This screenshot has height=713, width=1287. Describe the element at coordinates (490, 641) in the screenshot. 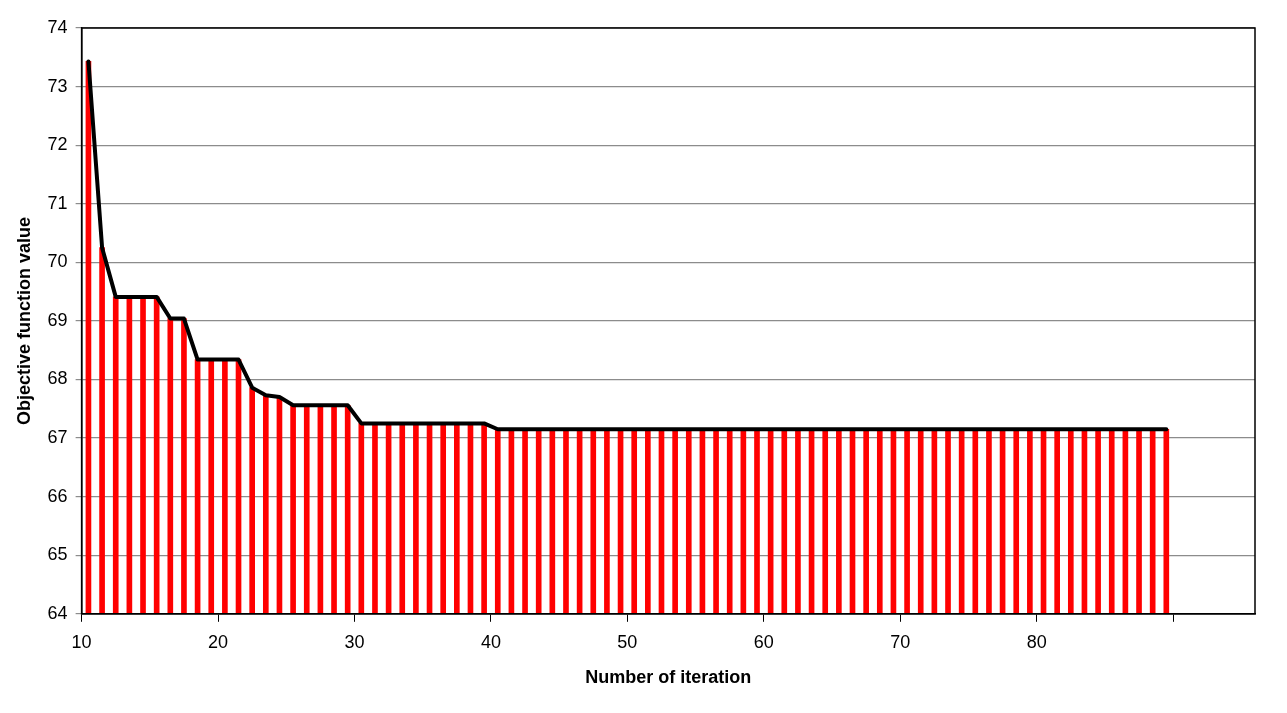

I see `x-tick-label: 40` at that location.